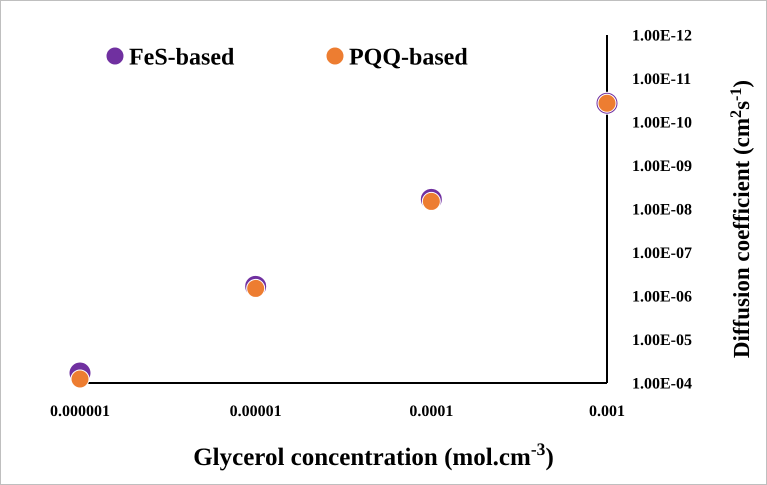 The height and width of the screenshot is (485, 767). Describe the element at coordinates (662, 210) in the screenshot. I see `y-tick-label: 1.00E-08` at that location.